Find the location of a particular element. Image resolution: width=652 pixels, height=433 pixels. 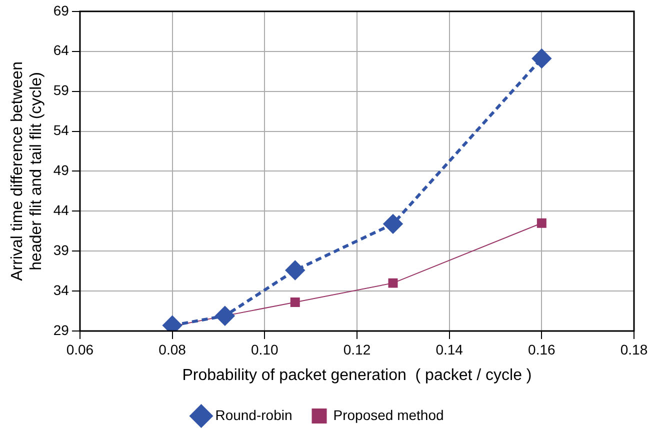

x-tick-label: 0.12 is located at coordinates (357, 349).